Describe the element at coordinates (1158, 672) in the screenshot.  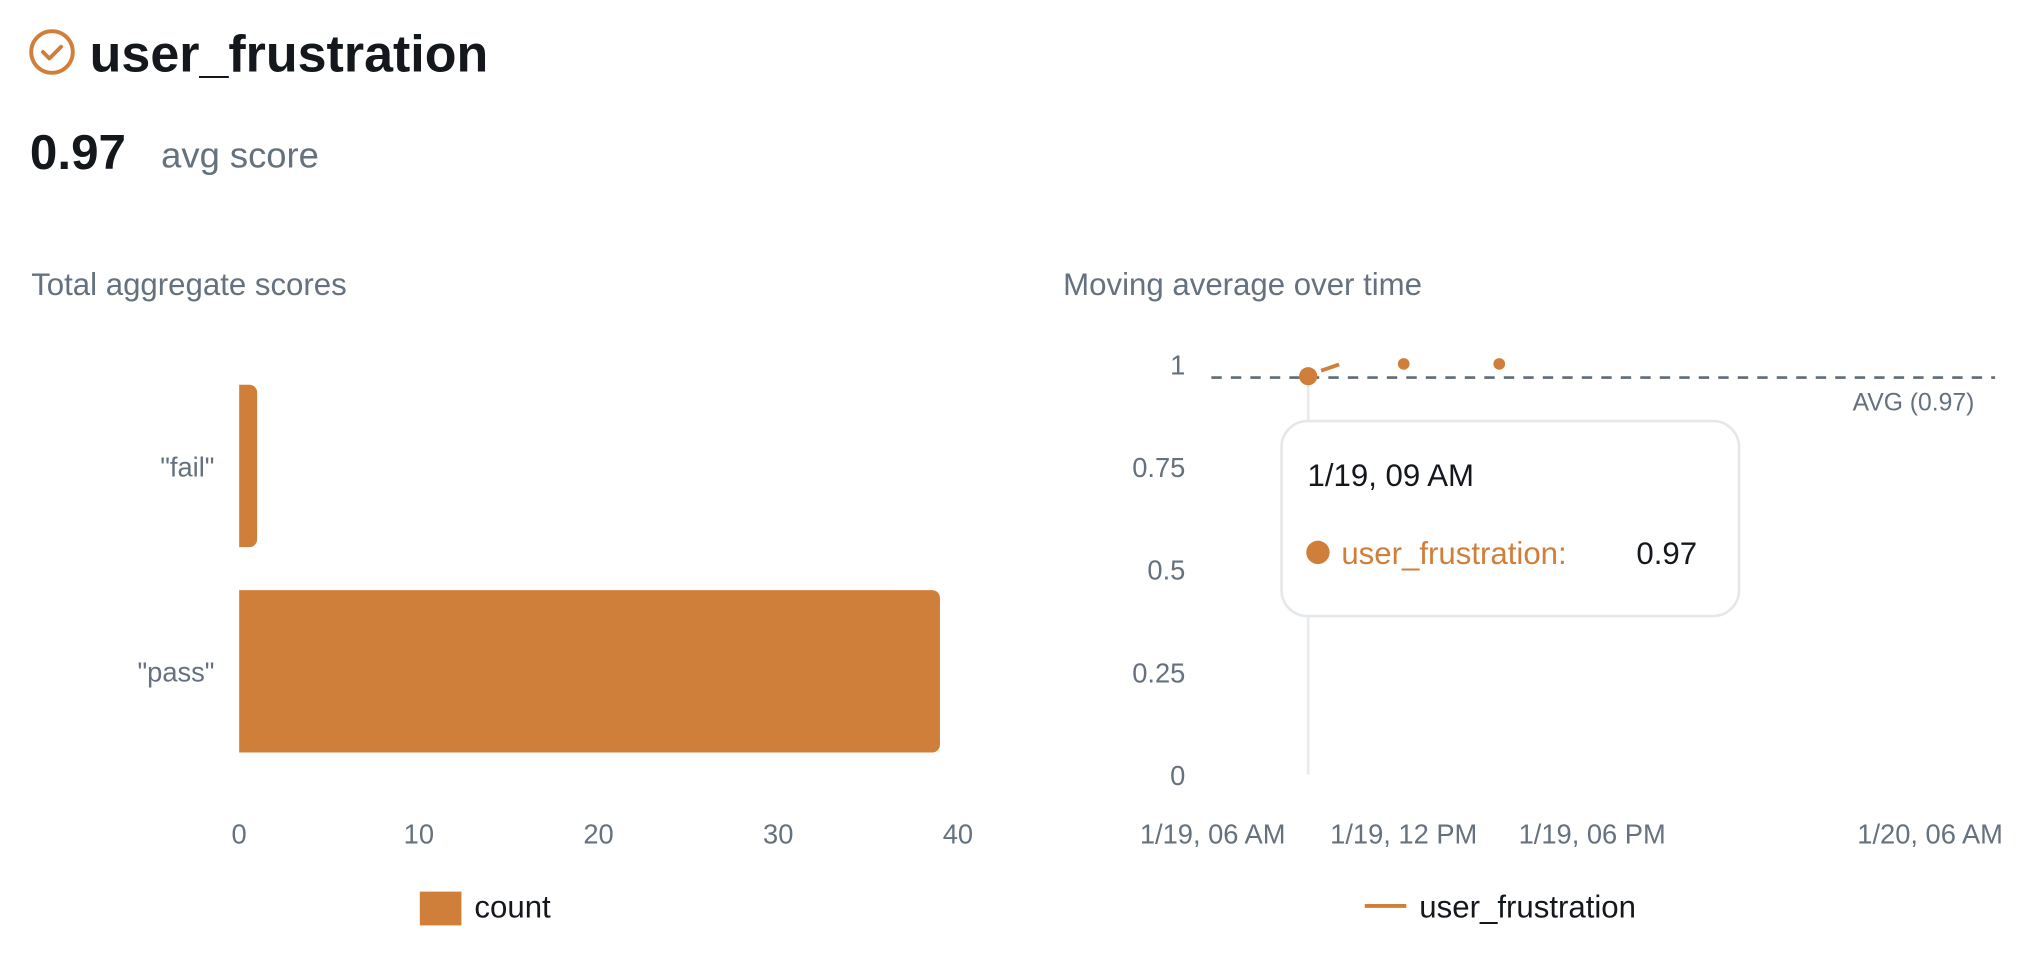
I see `y-tick-label: 0.25` at that location.